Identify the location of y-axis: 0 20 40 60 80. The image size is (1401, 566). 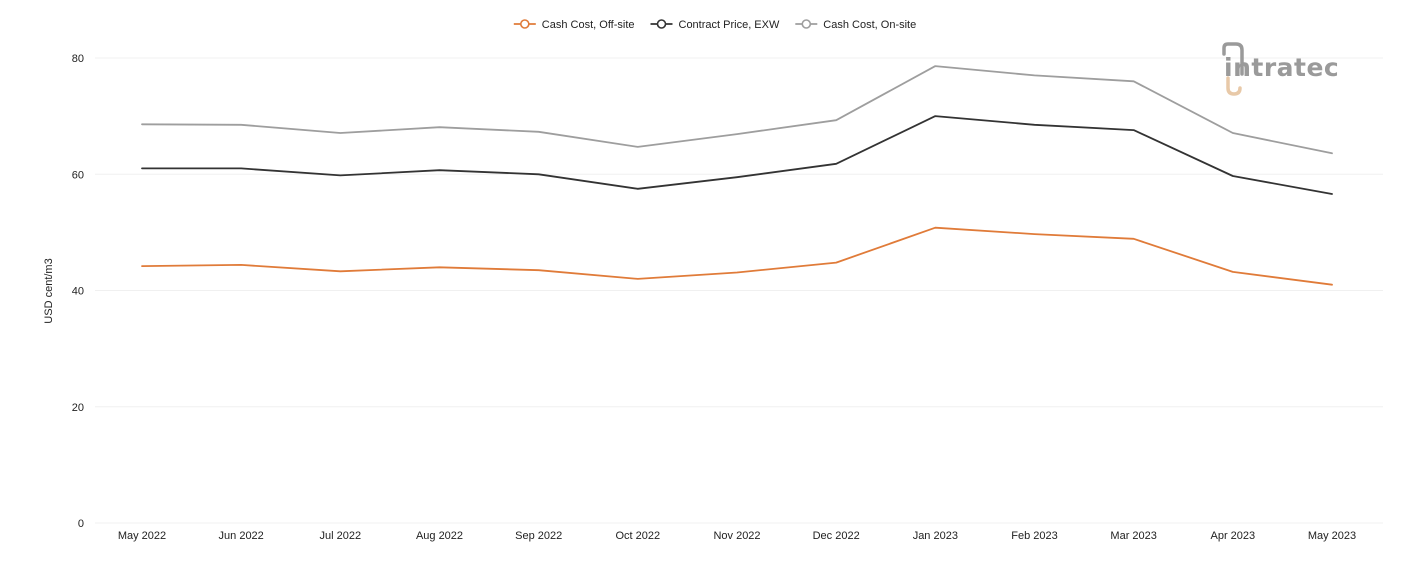
(78, 291).